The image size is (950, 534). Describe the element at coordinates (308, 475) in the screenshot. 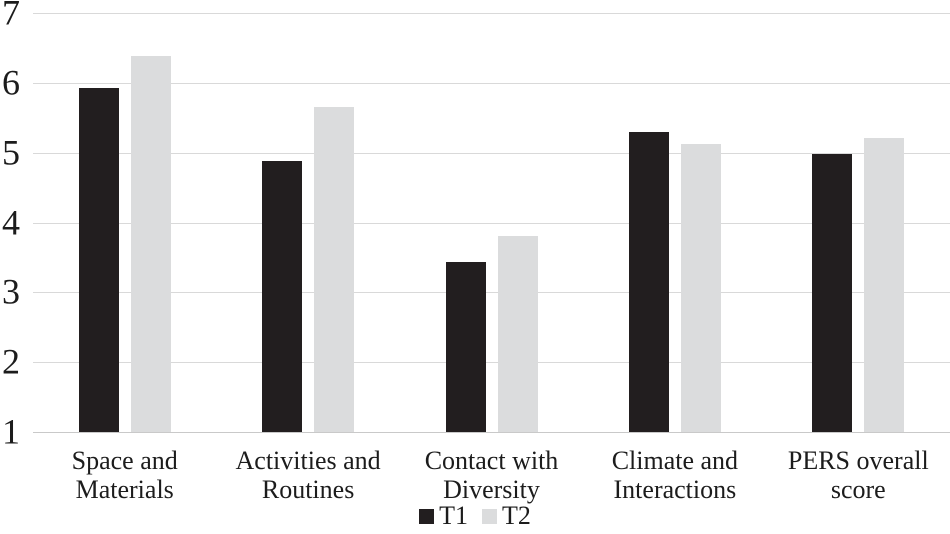

I see `category-label-2: Activities and Routines` at that location.